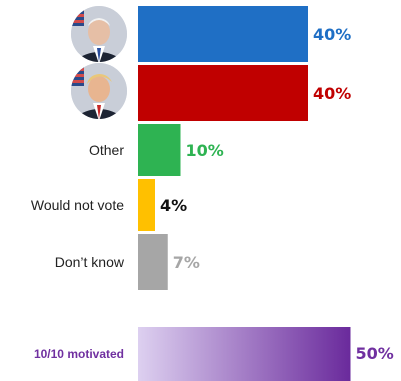 The image size is (401, 381). What do you see at coordinates (99, 34) in the screenshot?
I see `candidate-portrait-blue` at bounding box center [99, 34].